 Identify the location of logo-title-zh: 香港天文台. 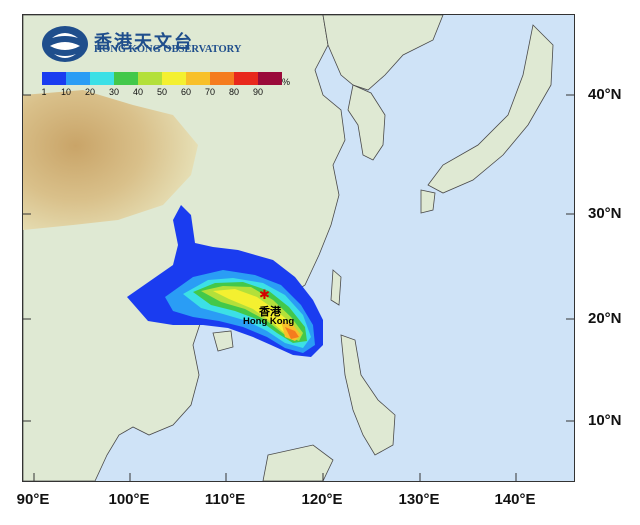
(144, 42).